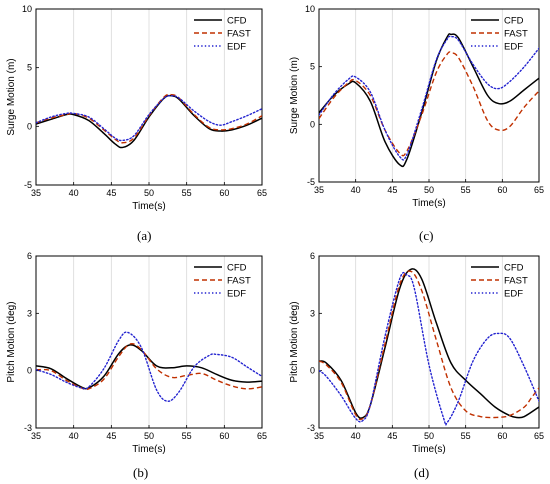 Image resolution: width=550 pixels, height=484 pixels. What do you see at coordinates (144, 235) in the screenshot?
I see `panel-label: (a)` at bounding box center [144, 235].